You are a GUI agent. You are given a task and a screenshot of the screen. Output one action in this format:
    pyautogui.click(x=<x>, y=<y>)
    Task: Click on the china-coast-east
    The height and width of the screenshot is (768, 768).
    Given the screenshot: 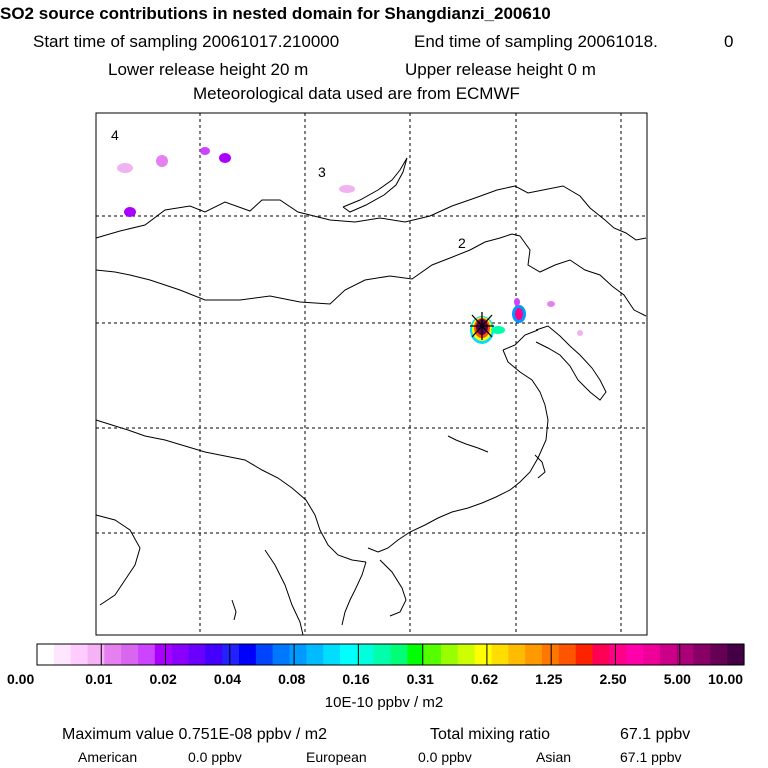 What is the action you would take?
    pyautogui.click(x=525, y=410)
    